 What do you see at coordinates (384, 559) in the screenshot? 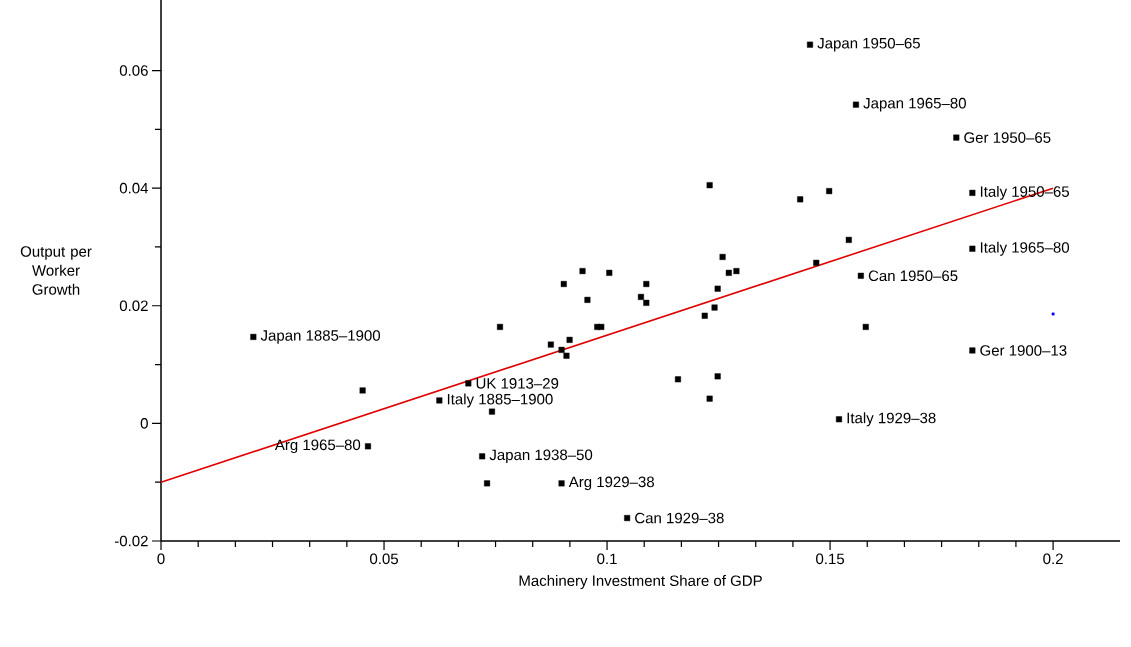
I see `x-tick-label: 0.05` at bounding box center [384, 559].